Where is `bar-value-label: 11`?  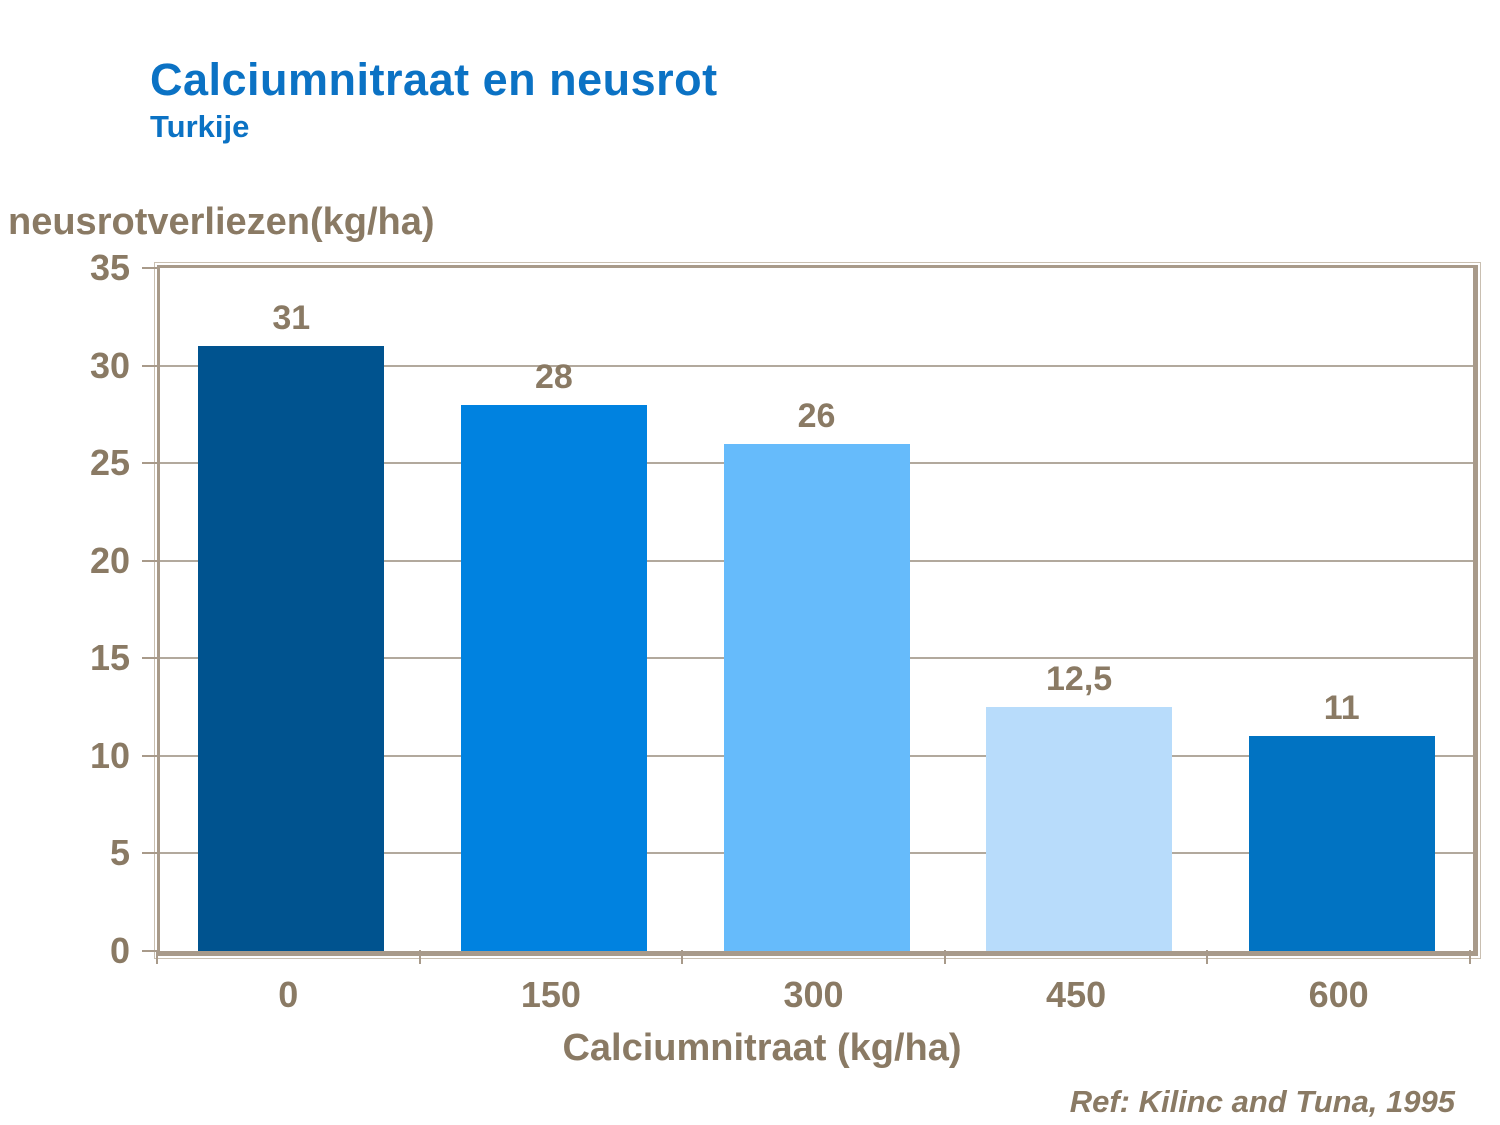 bar-value-label: 11 is located at coordinates (1341, 708).